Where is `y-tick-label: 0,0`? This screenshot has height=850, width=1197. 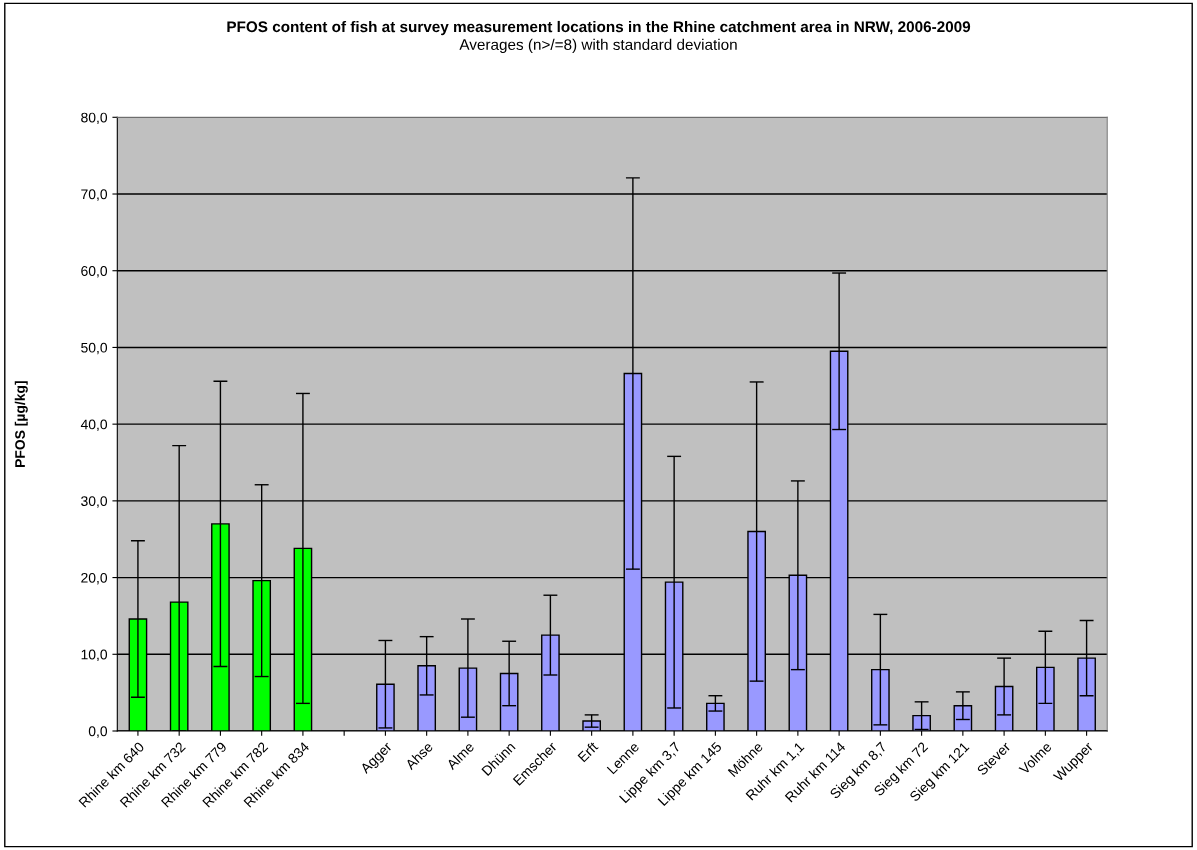 y-tick-label: 0,0 is located at coordinates (98, 732).